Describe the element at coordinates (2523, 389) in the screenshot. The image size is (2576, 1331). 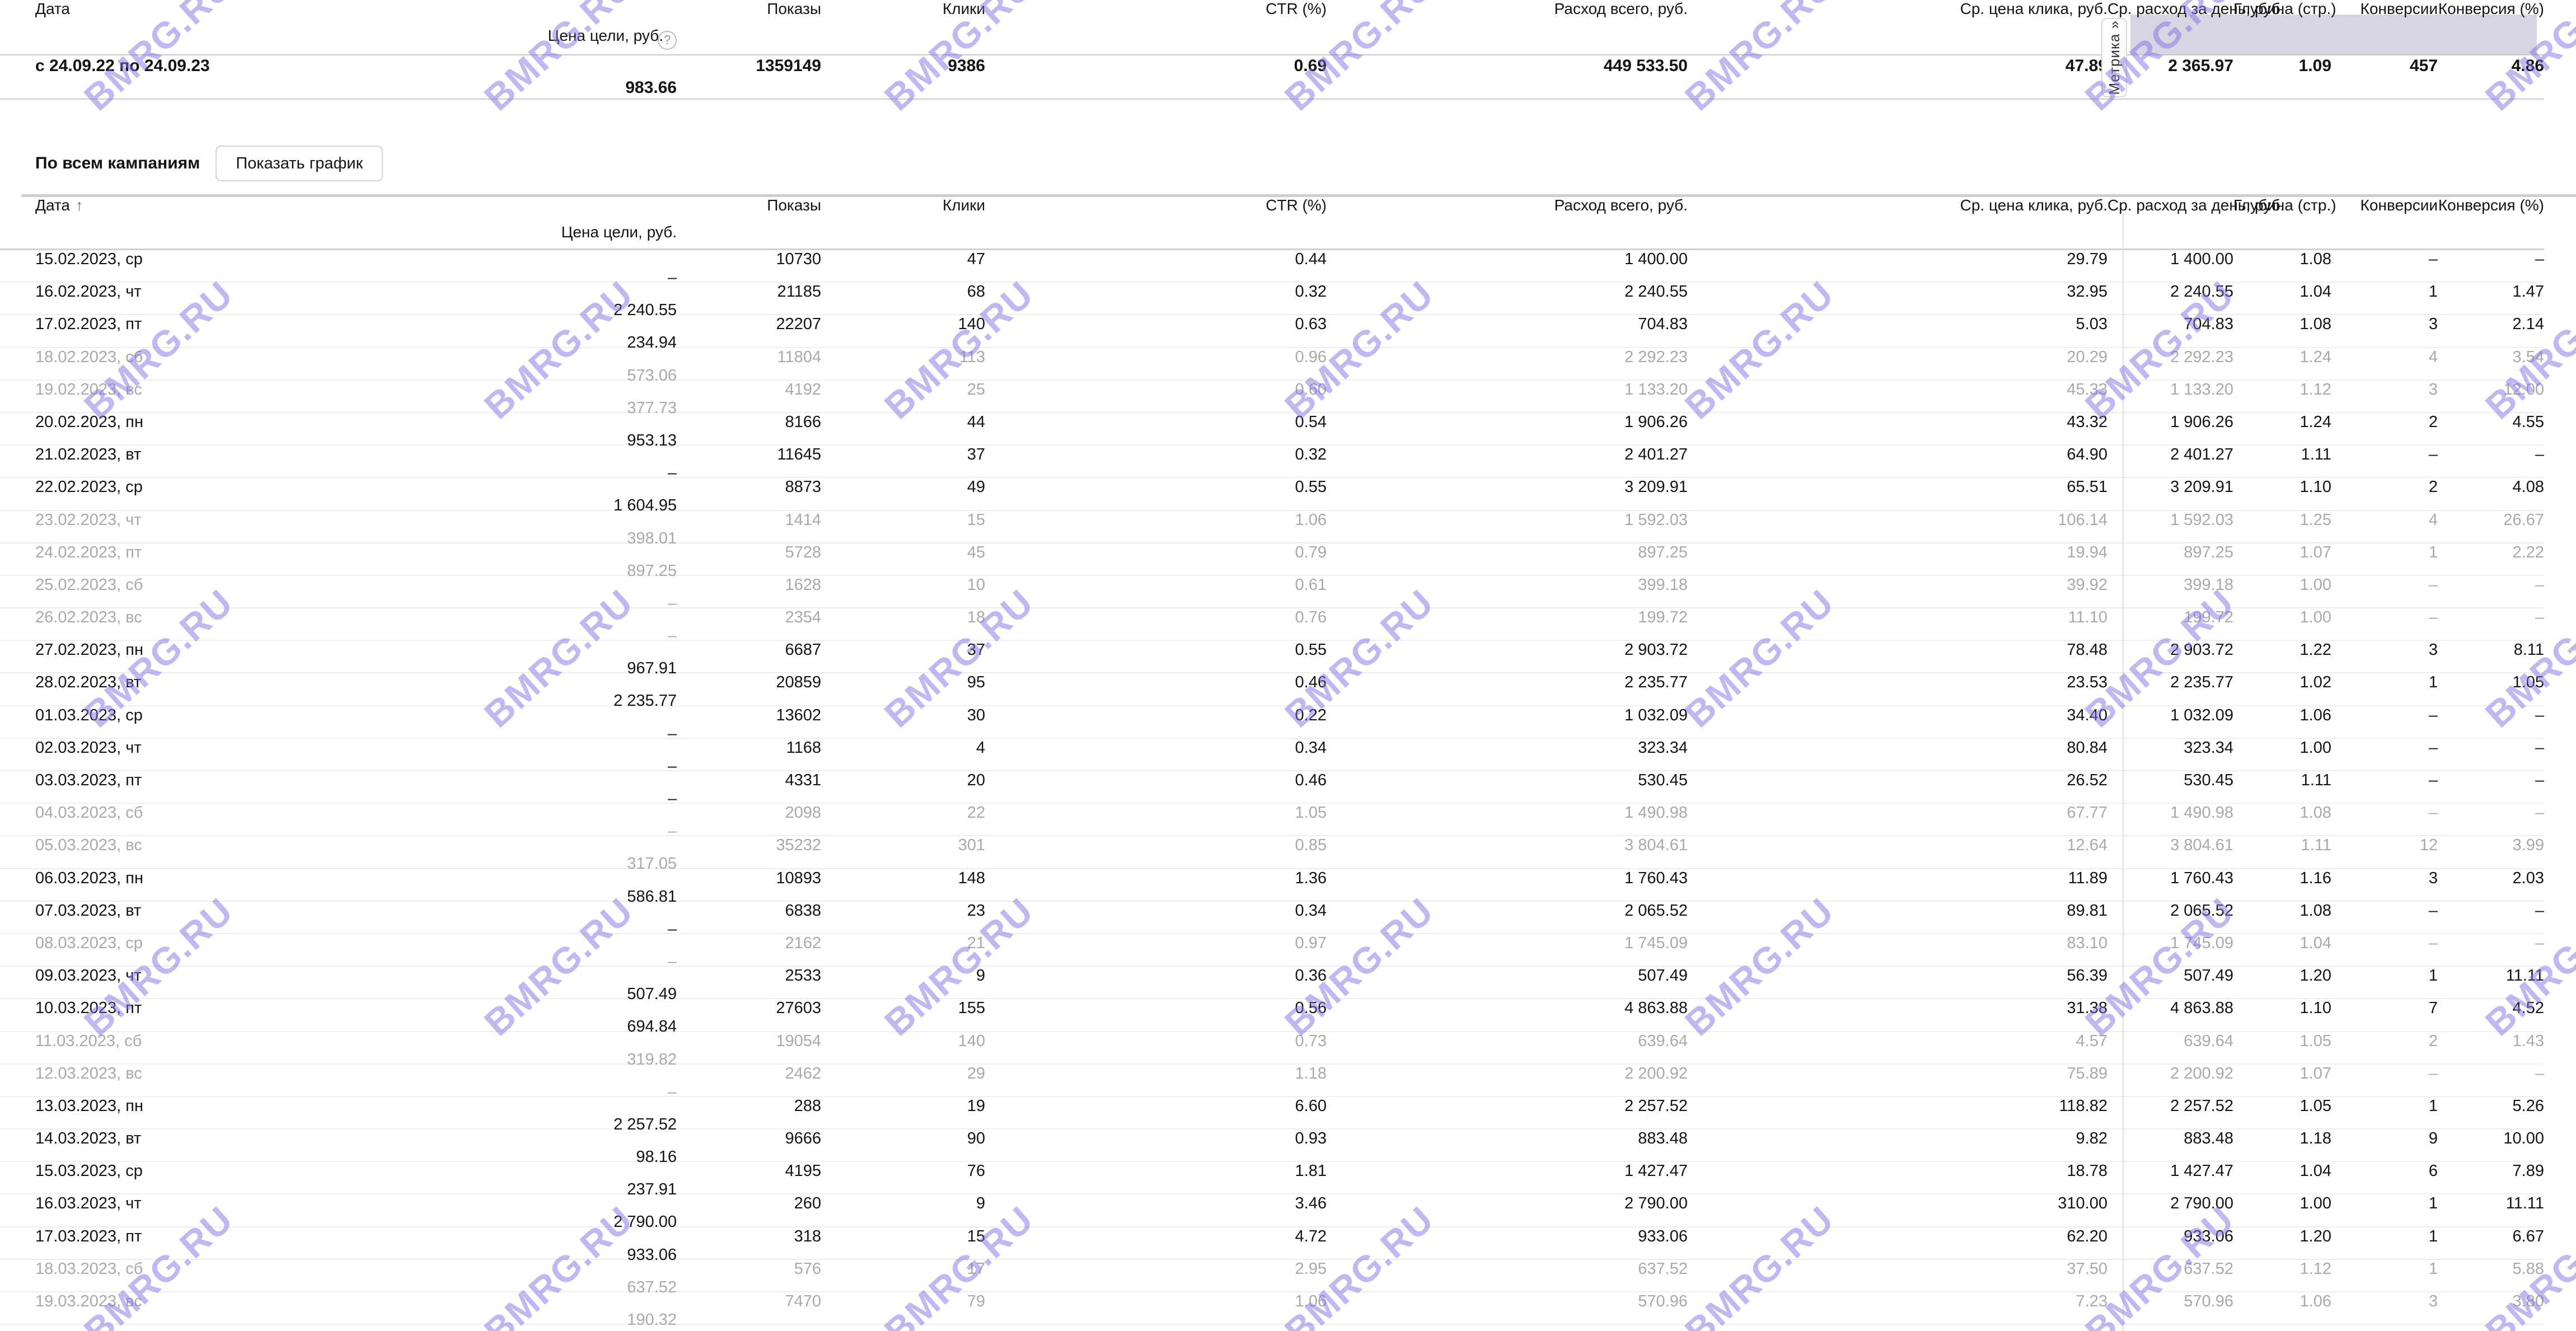
I see `conversion-rate-cell: 12.00` at that location.